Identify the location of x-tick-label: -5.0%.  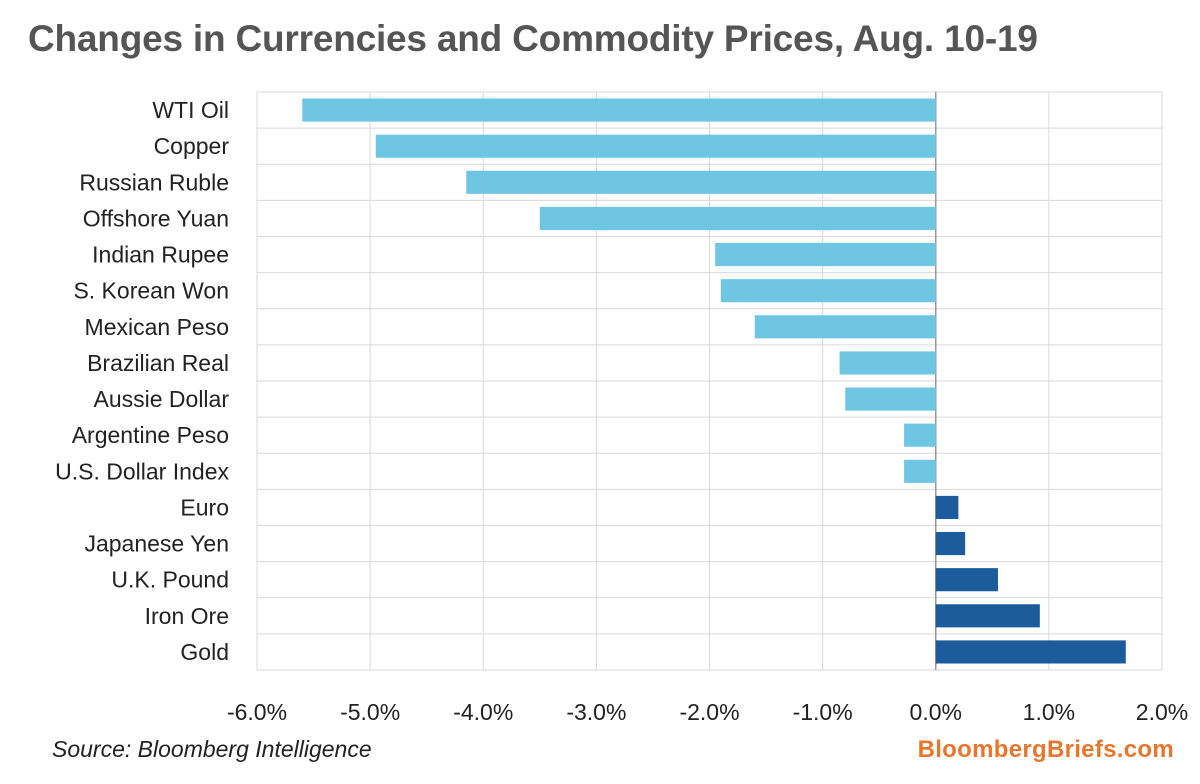
(370, 712).